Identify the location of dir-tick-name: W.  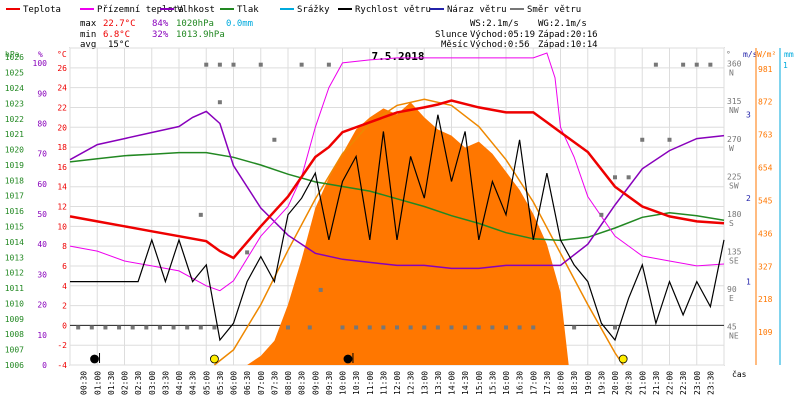
(731, 148).